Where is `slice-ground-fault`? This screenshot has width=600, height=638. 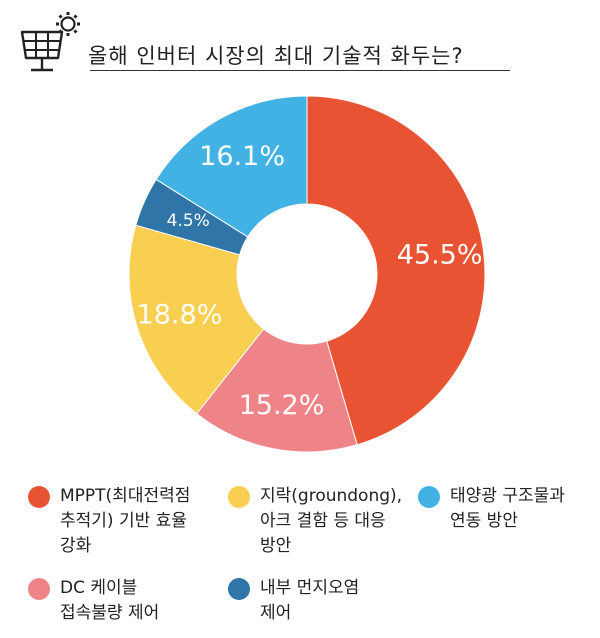
slice-ground-fault is located at coordinates (196, 319).